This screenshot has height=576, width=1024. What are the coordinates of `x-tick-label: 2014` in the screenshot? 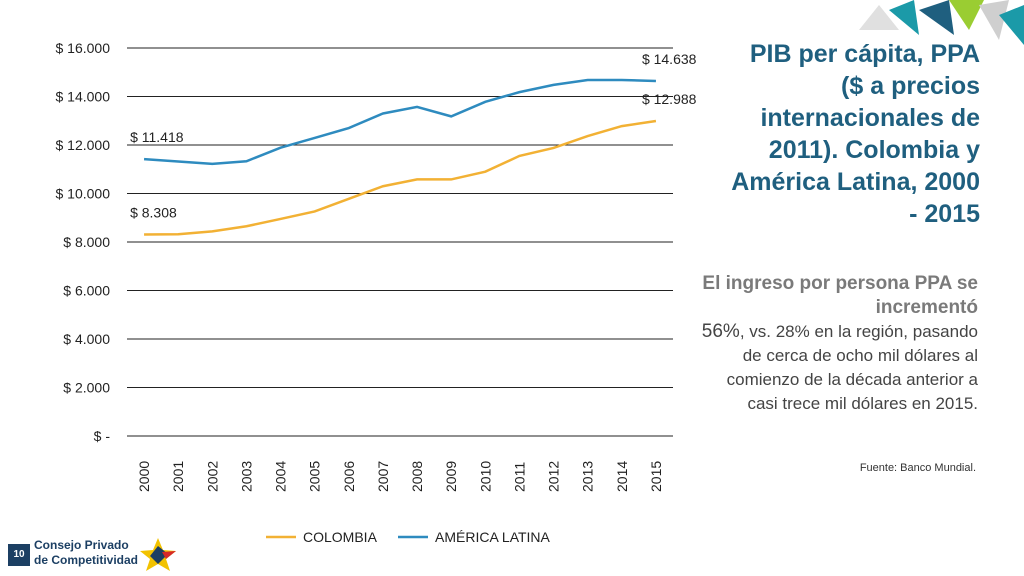 It's located at (622, 476).